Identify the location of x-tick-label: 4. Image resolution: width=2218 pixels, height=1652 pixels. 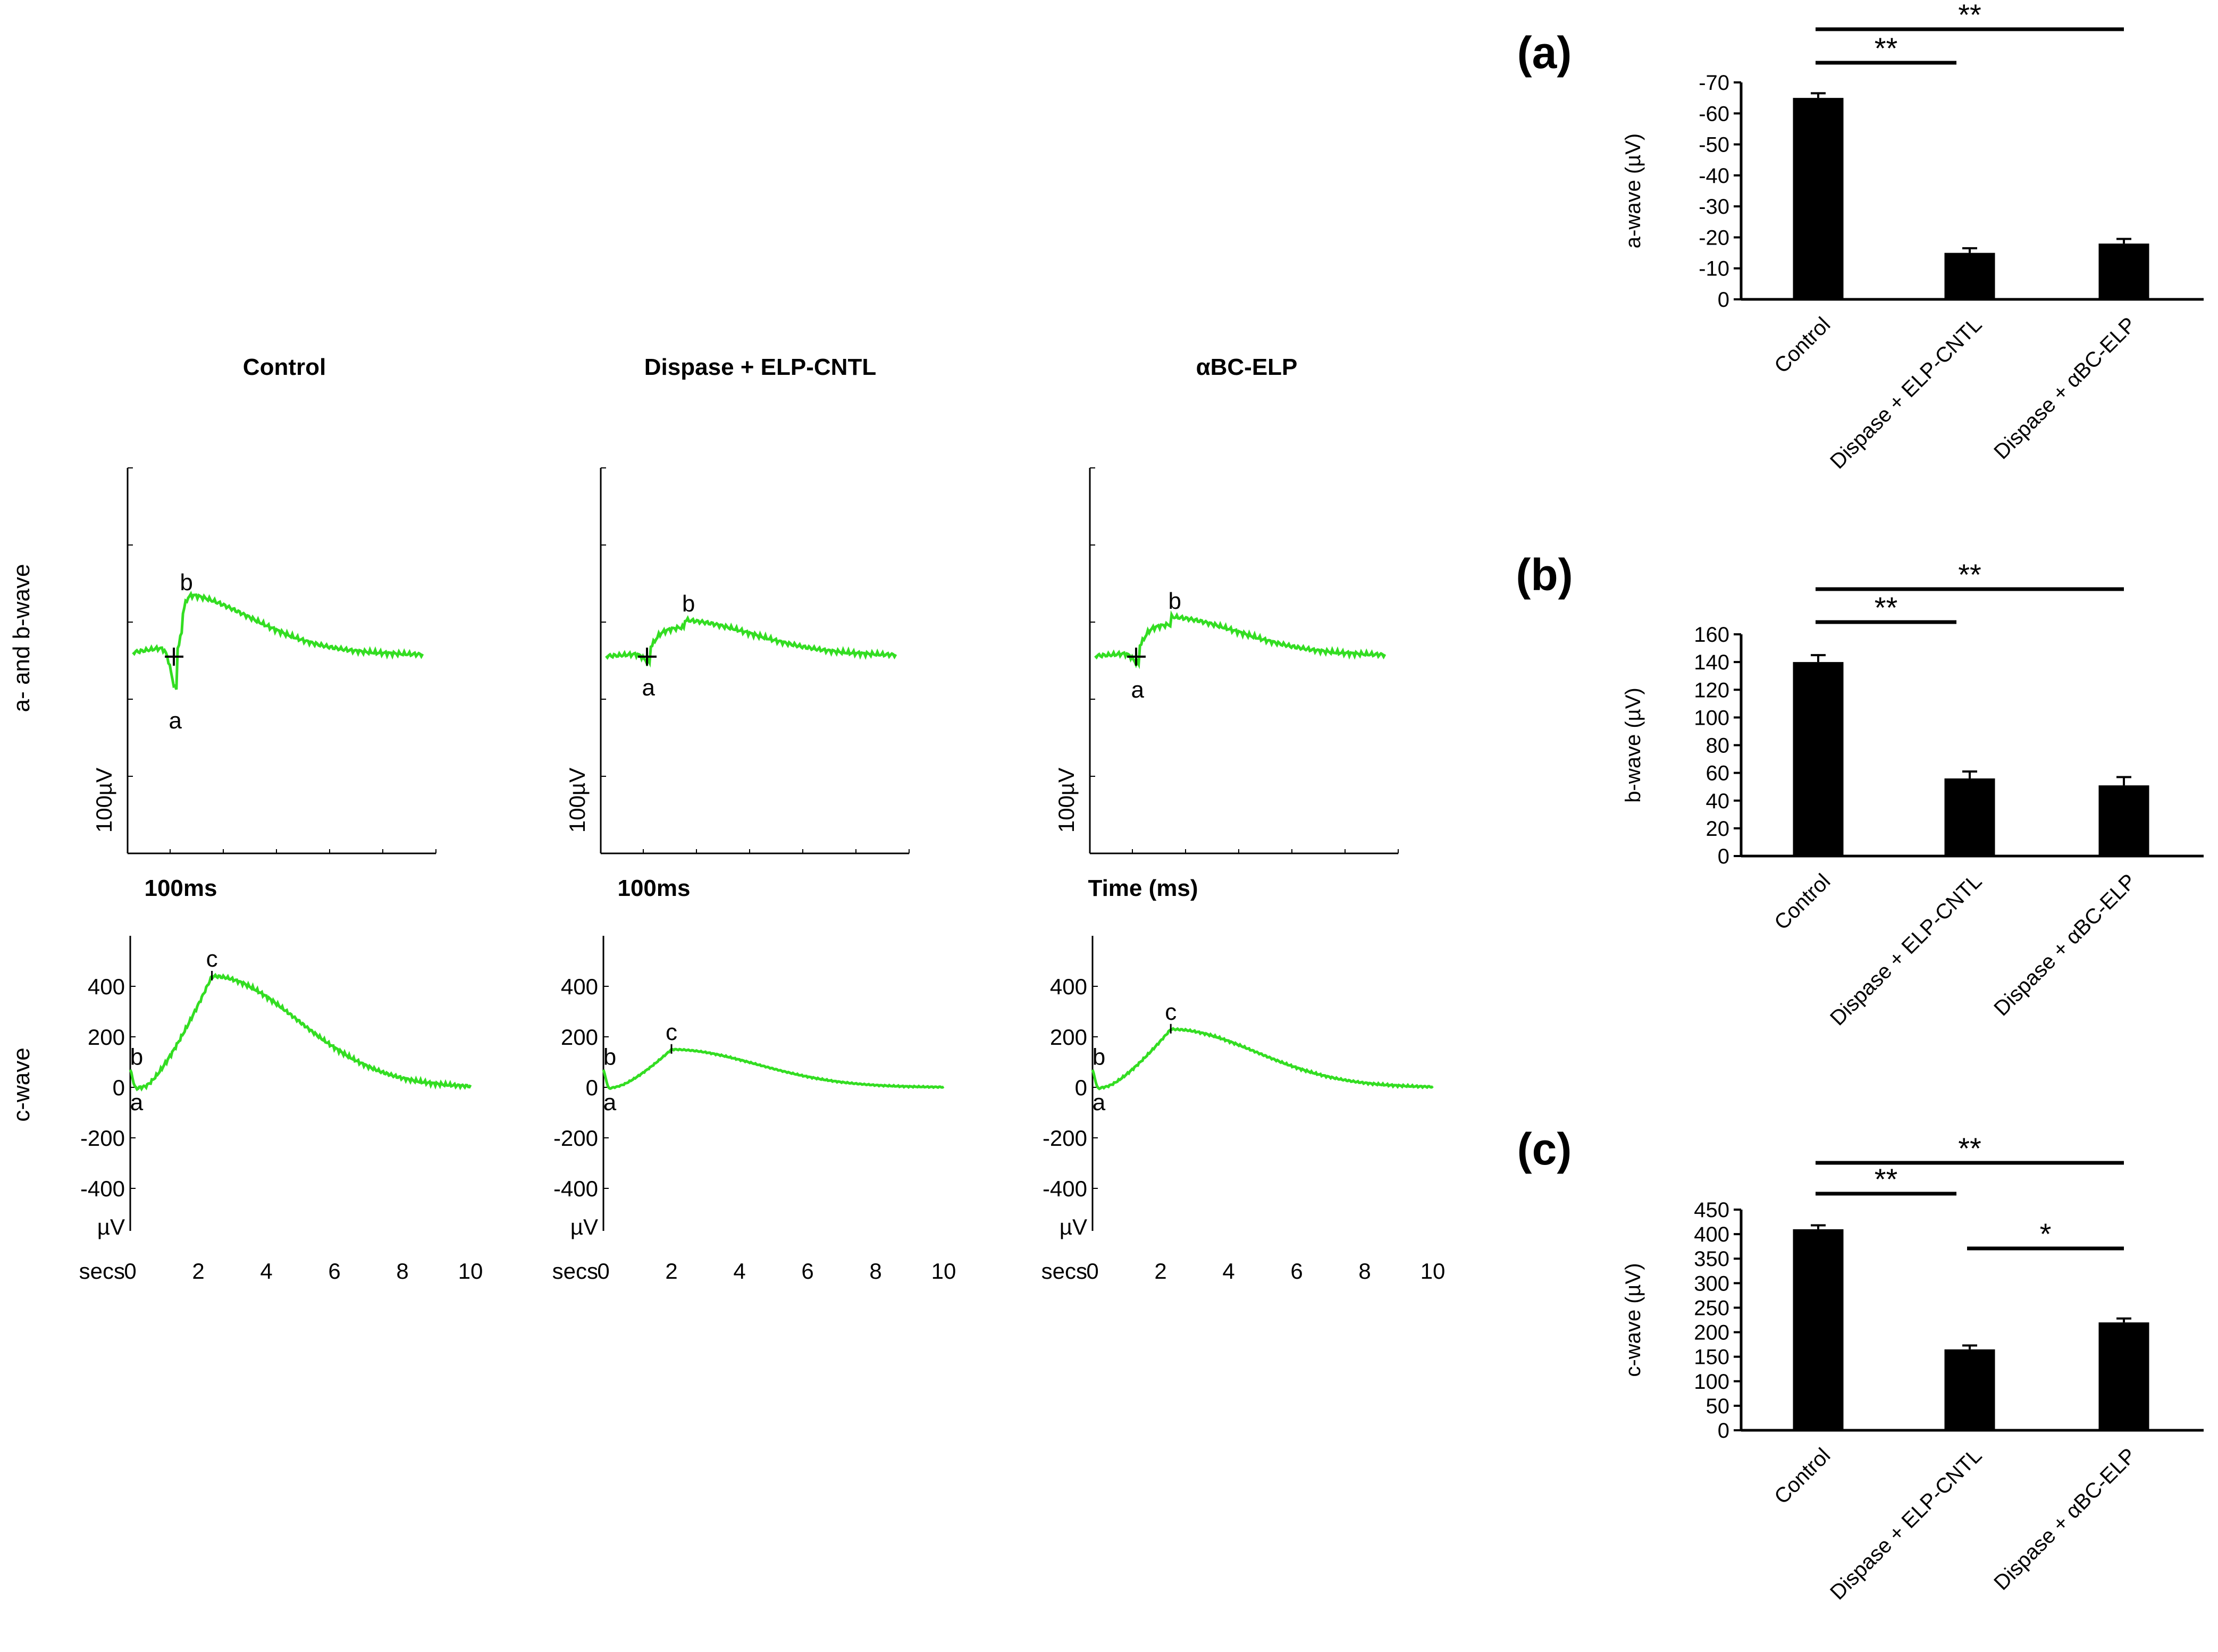
(1228, 1271).